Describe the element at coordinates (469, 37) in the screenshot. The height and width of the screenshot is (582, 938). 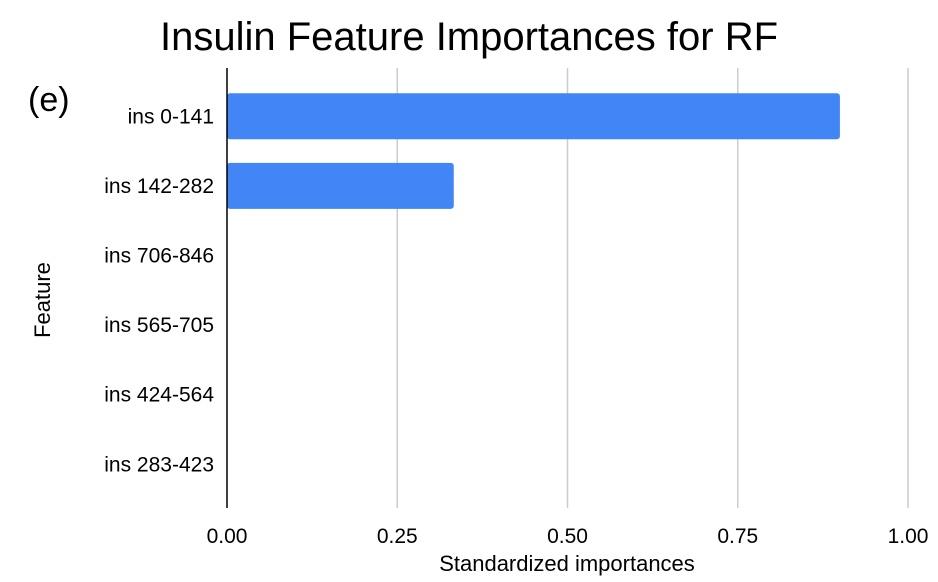
I see `chart-title: Insulin Feature Importances for RF` at that location.